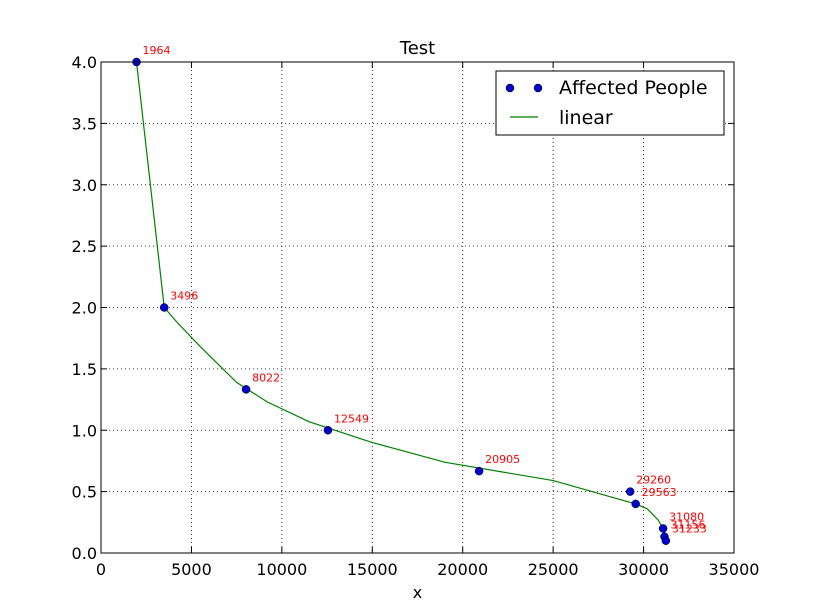  I want to click on legend-label-linear: linear, so click(586, 118).